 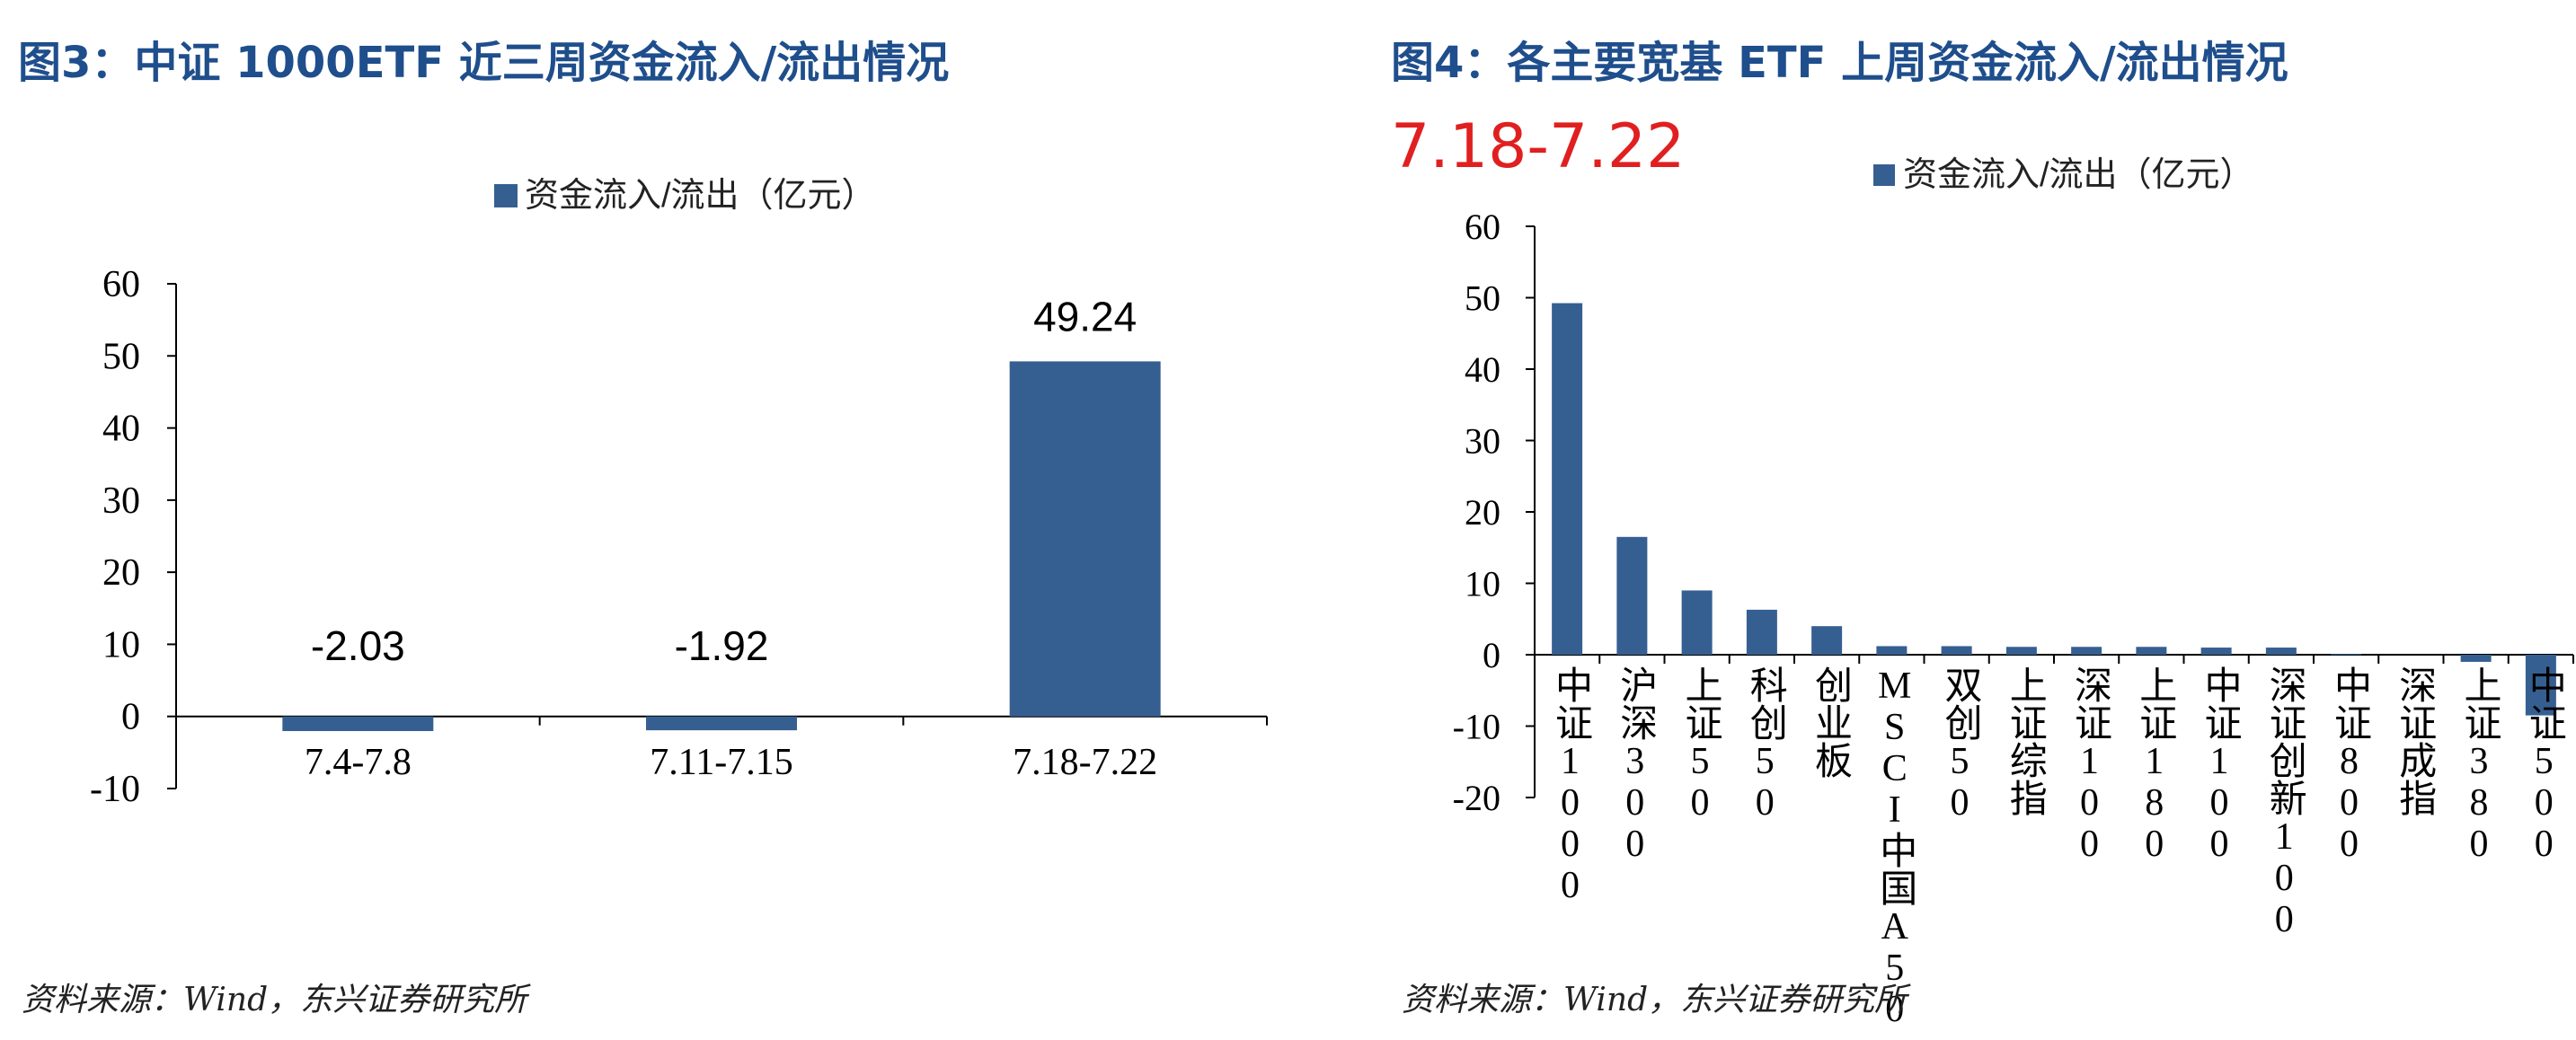 What do you see at coordinates (2476, 659) in the screenshot?
I see `bar-上证380` at bounding box center [2476, 659].